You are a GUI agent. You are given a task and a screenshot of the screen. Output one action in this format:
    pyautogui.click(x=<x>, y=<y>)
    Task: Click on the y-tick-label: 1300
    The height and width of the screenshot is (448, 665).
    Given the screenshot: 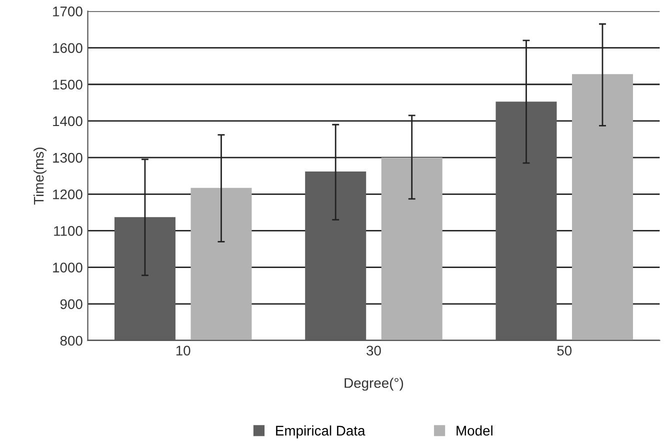 What is the action you would take?
    pyautogui.click(x=67, y=157)
    